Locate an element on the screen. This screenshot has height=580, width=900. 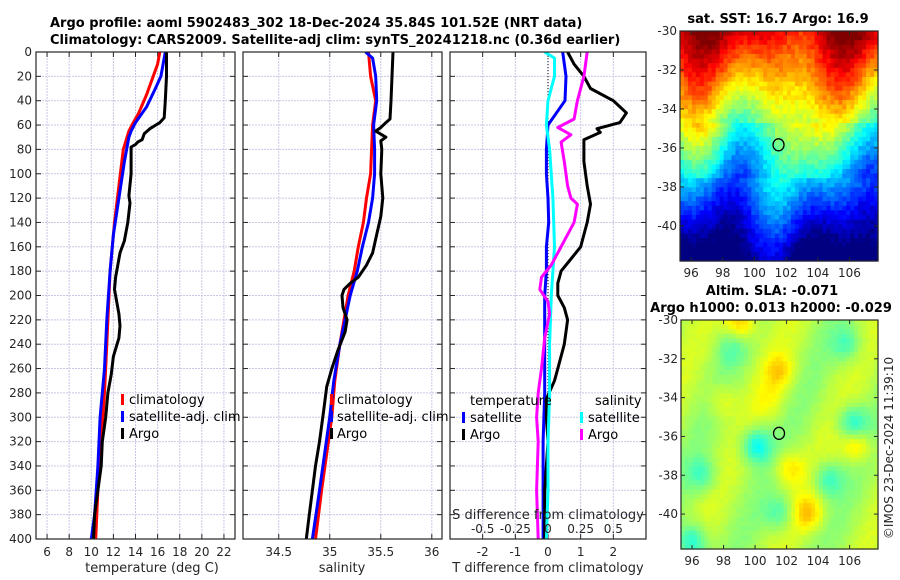
legend-label: satellite-adj. clim is located at coordinates (393, 417).